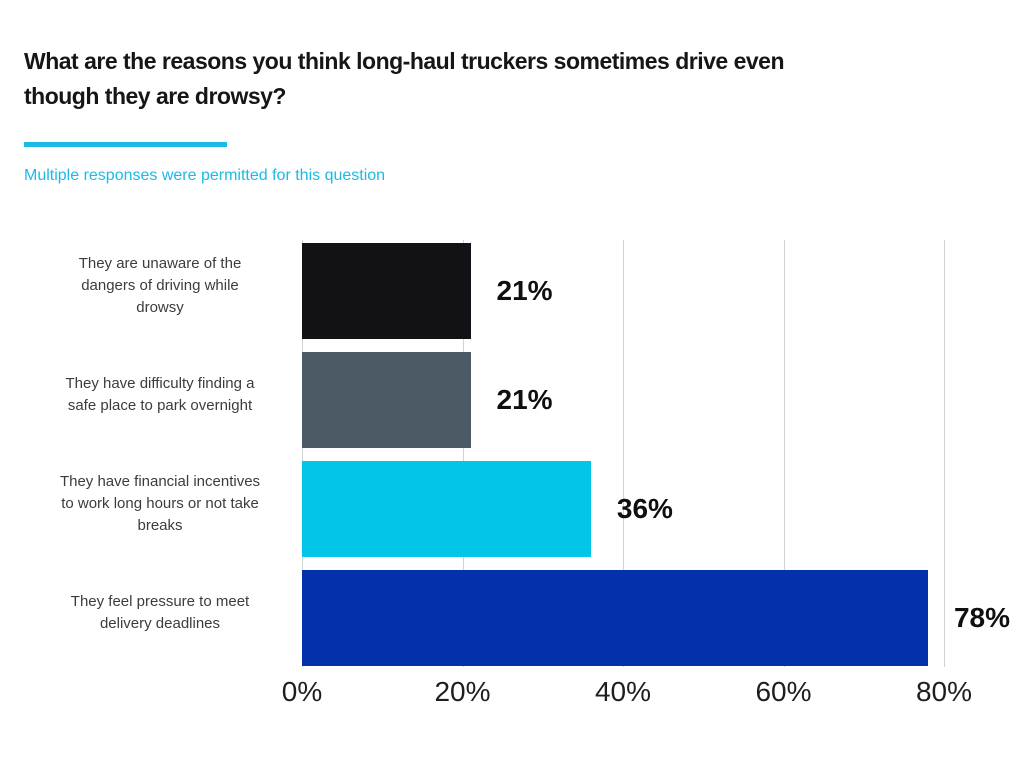  I want to click on x-axis-tick-label: 20%, so click(462, 691).